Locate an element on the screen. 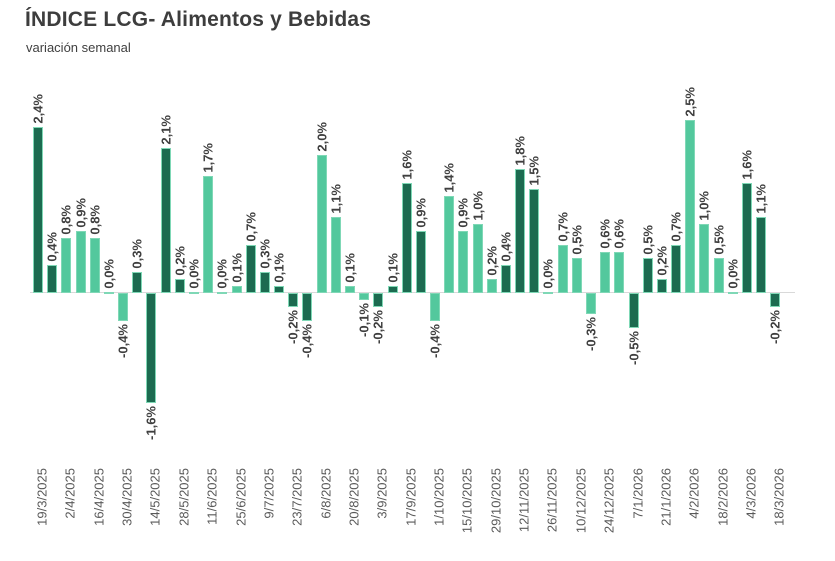 Image resolution: width=835 pixels, height=561 pixels. bar-value-label: -1,6% is located at coordinates (151, 423).